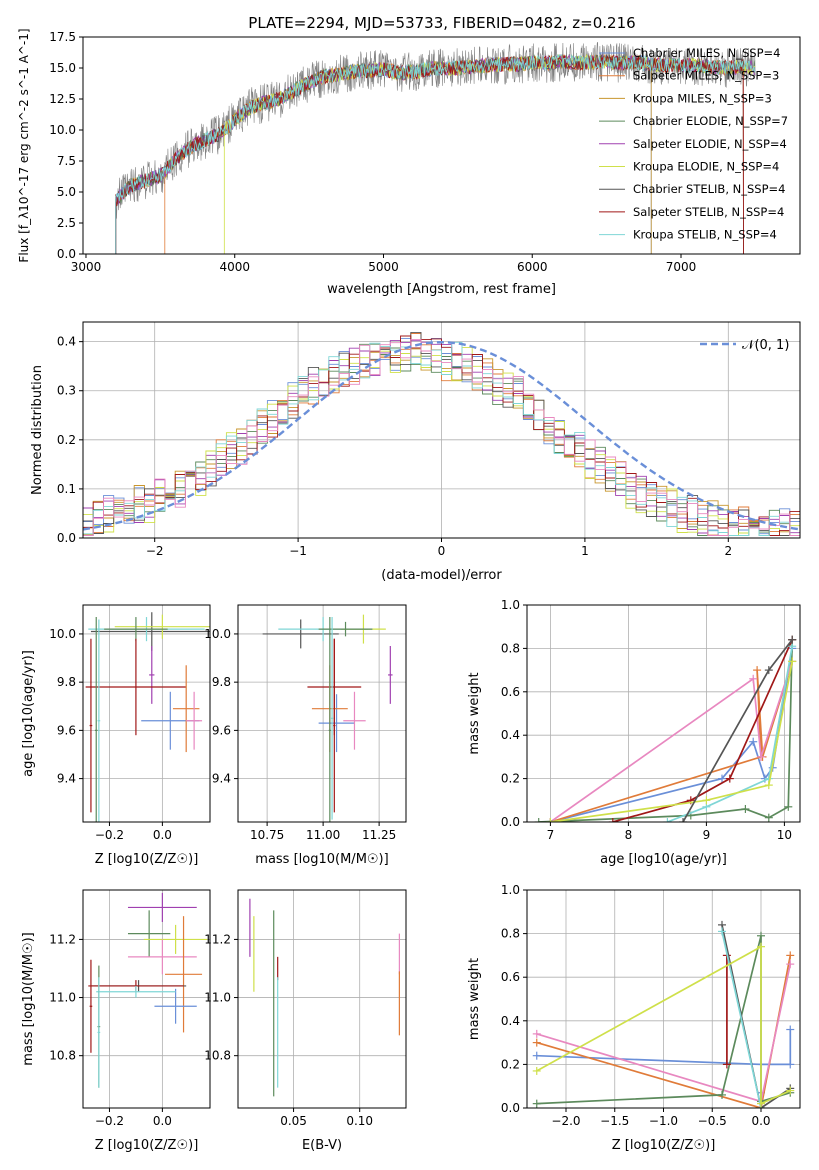 The width and height of the screenshot is (819, 1170). I want to click on y-tick-label: 12.5, so click(62, 99).